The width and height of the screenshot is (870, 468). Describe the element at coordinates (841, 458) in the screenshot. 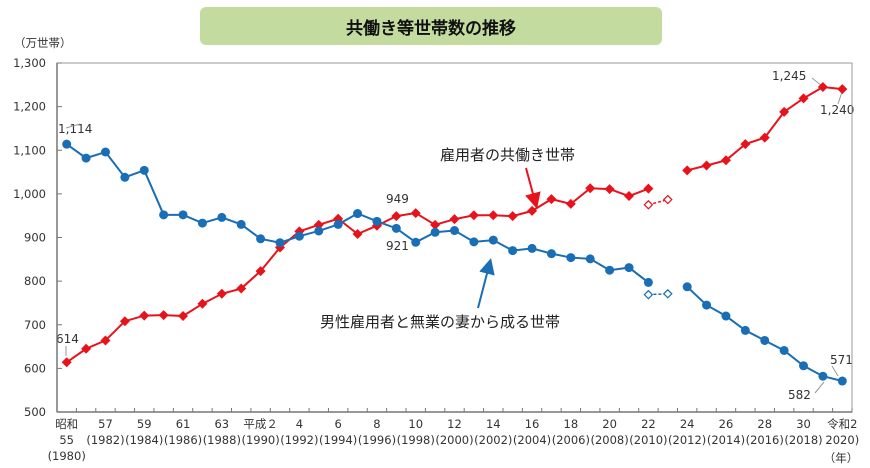

I see `x-axis-unit: （年）` at that location.